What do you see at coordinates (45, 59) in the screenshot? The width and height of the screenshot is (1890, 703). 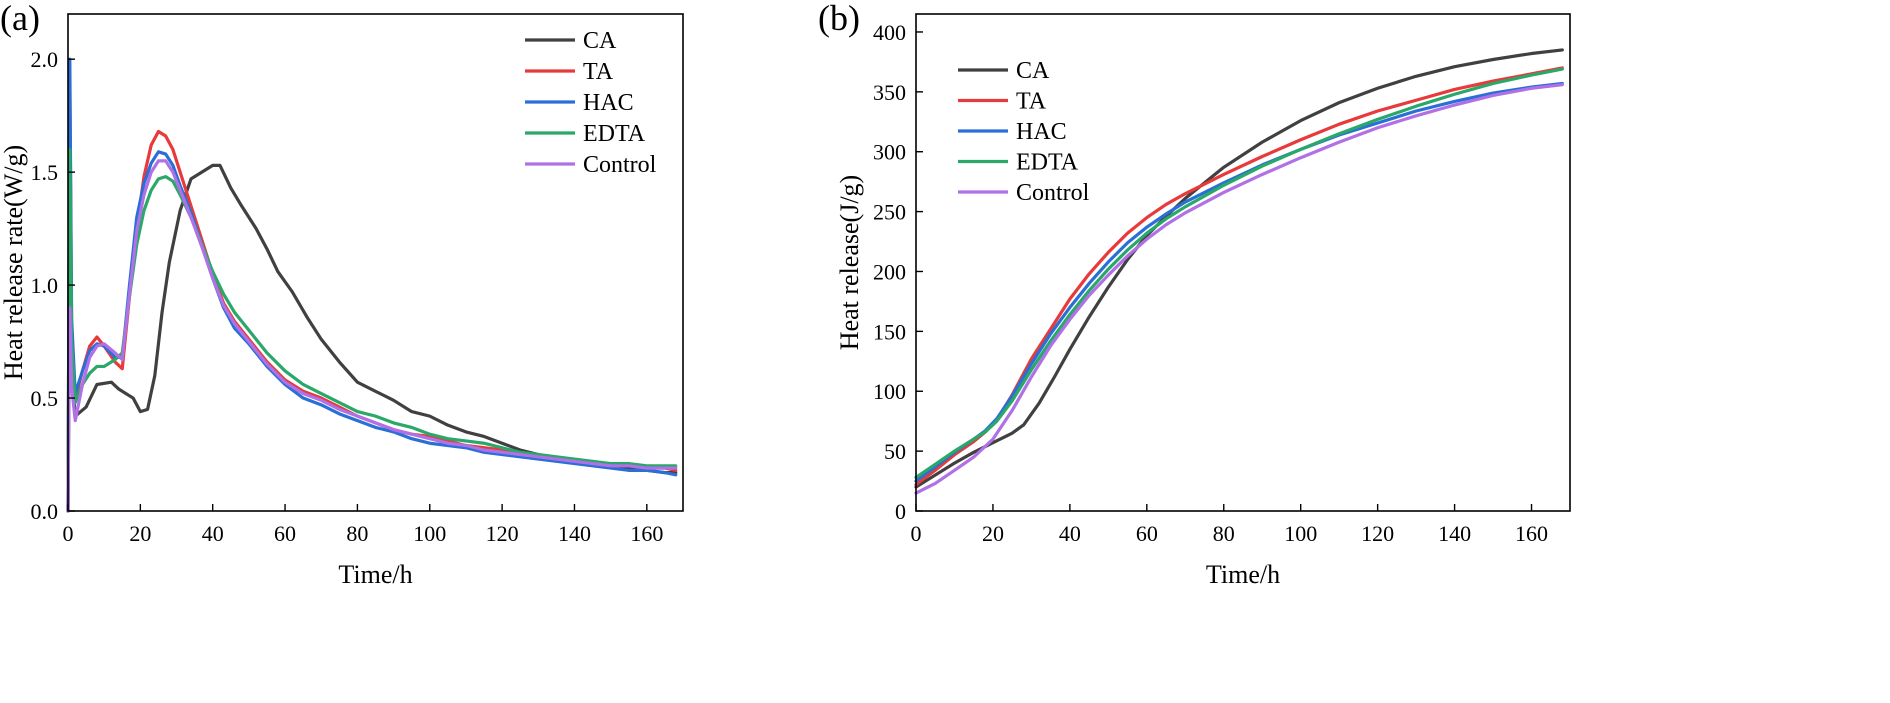 I see `y-tick-label: 2.0` at bounding box center [45, 59].